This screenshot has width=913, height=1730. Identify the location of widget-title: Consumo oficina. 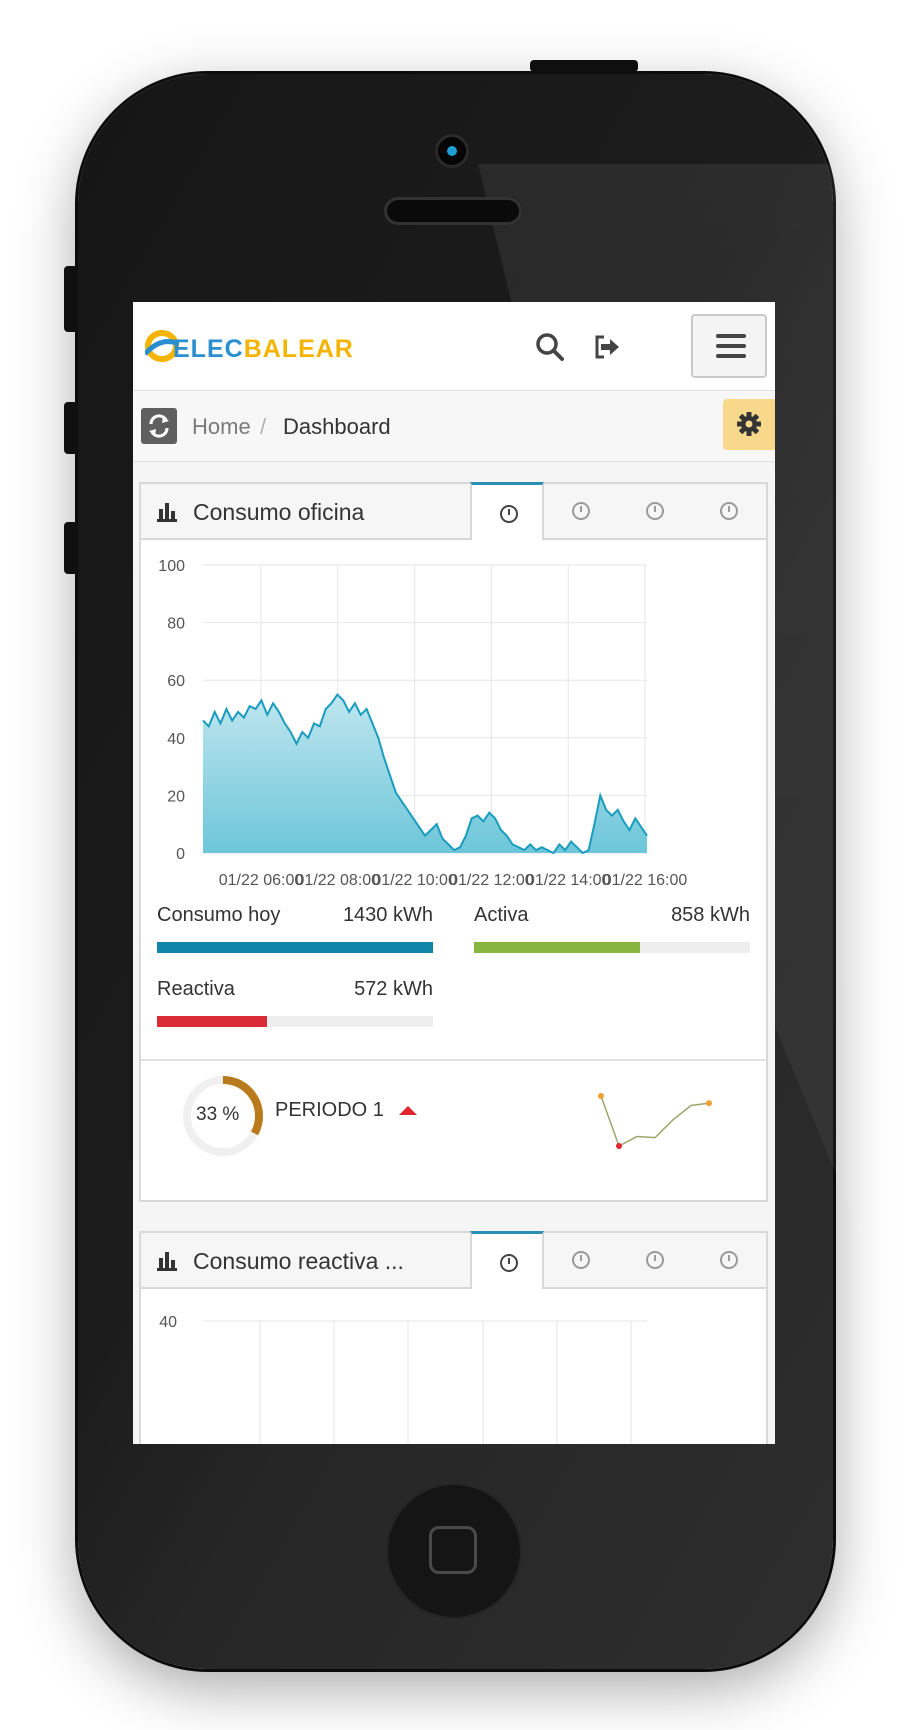
(279, 512).